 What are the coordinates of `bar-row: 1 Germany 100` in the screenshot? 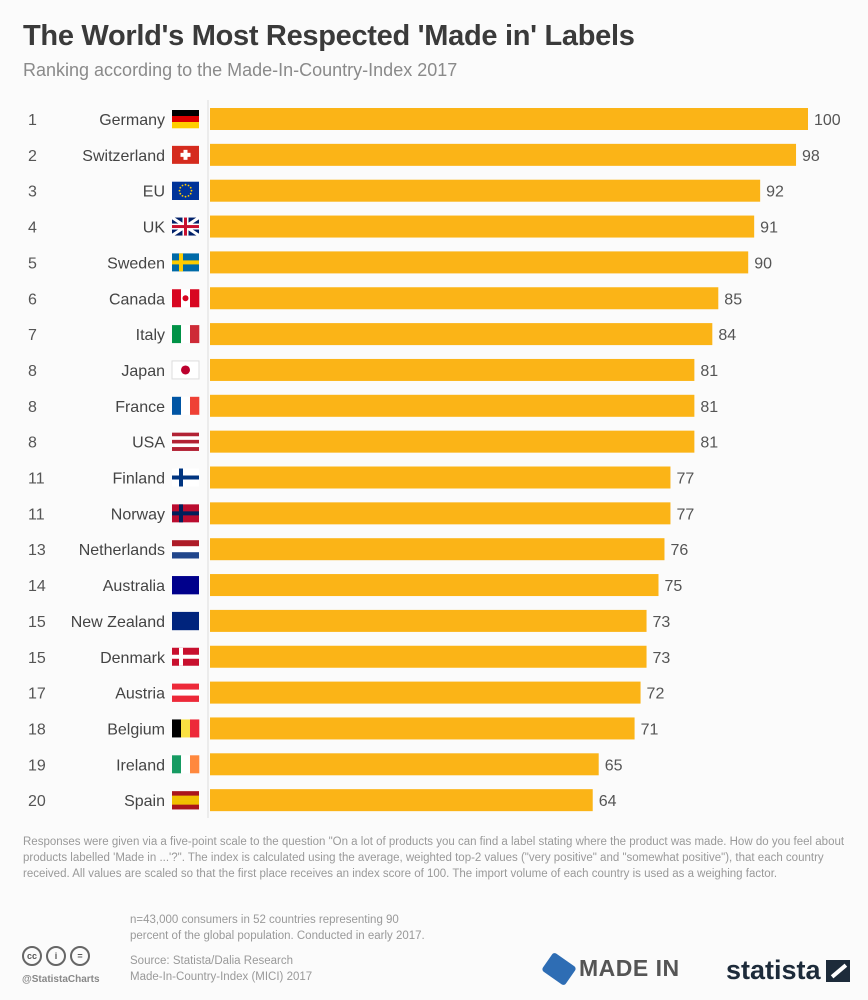 It's located at (434, 119).